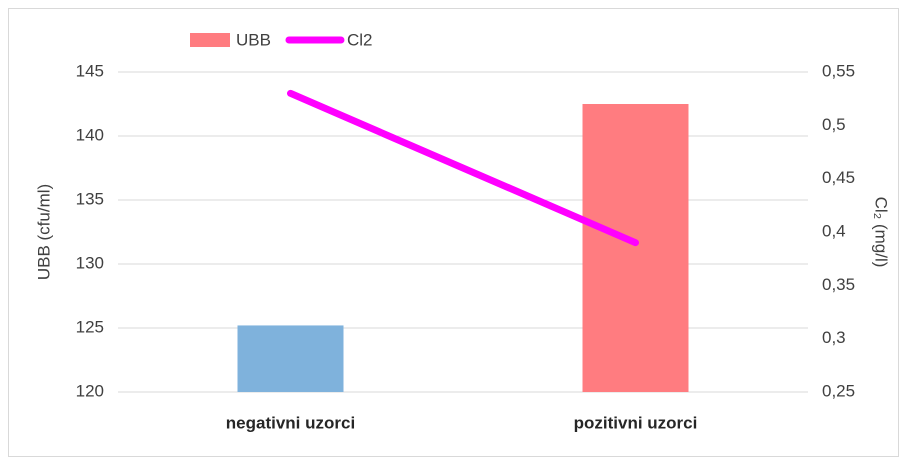  Describe the element at coordinates (838, 390) in the screenshot. I see `y2-tick-label: 0,25` at that location.